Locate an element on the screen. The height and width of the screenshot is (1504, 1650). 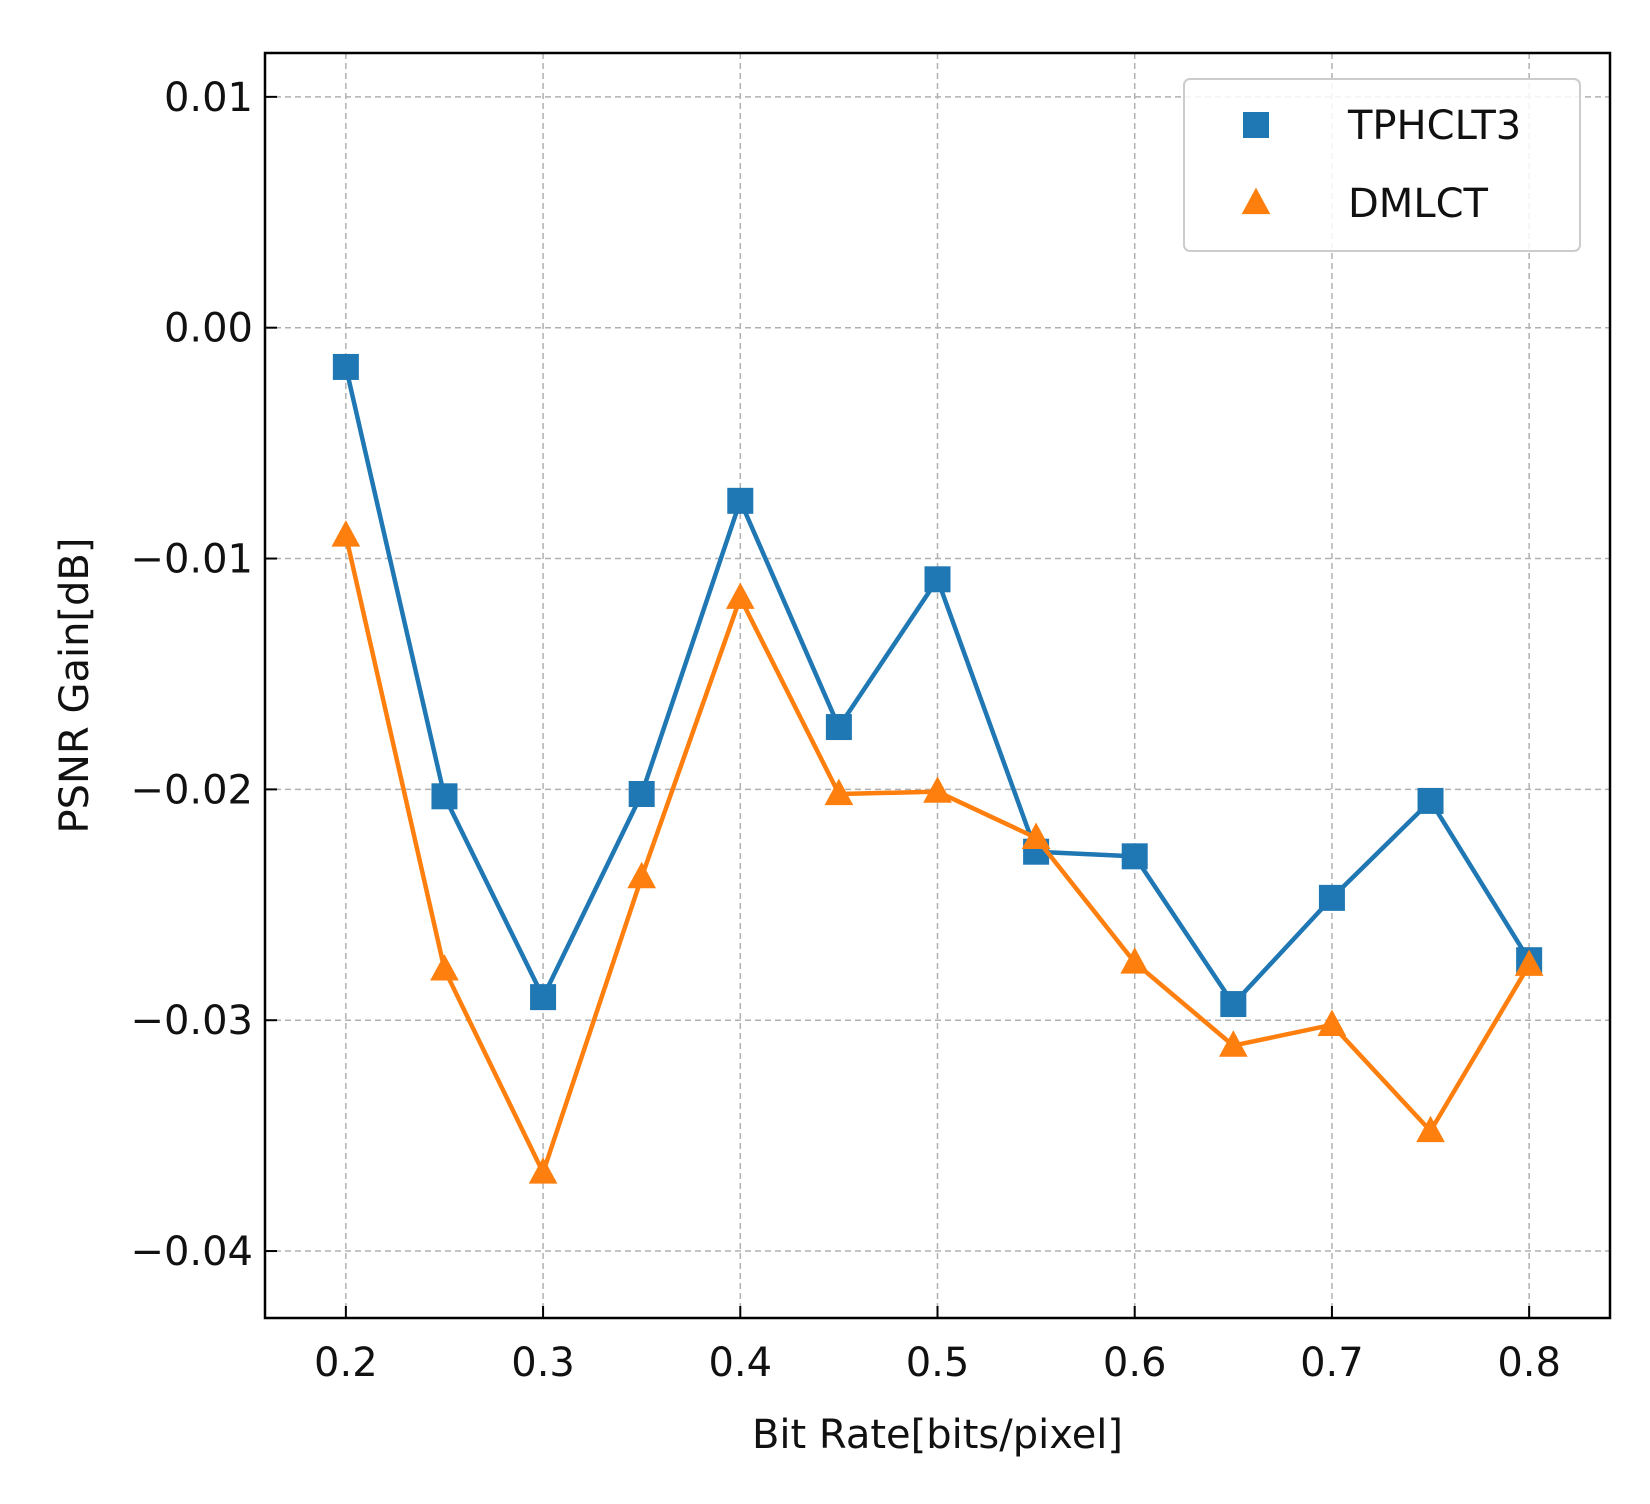
legend-box is located at coordinates (1382, 165).